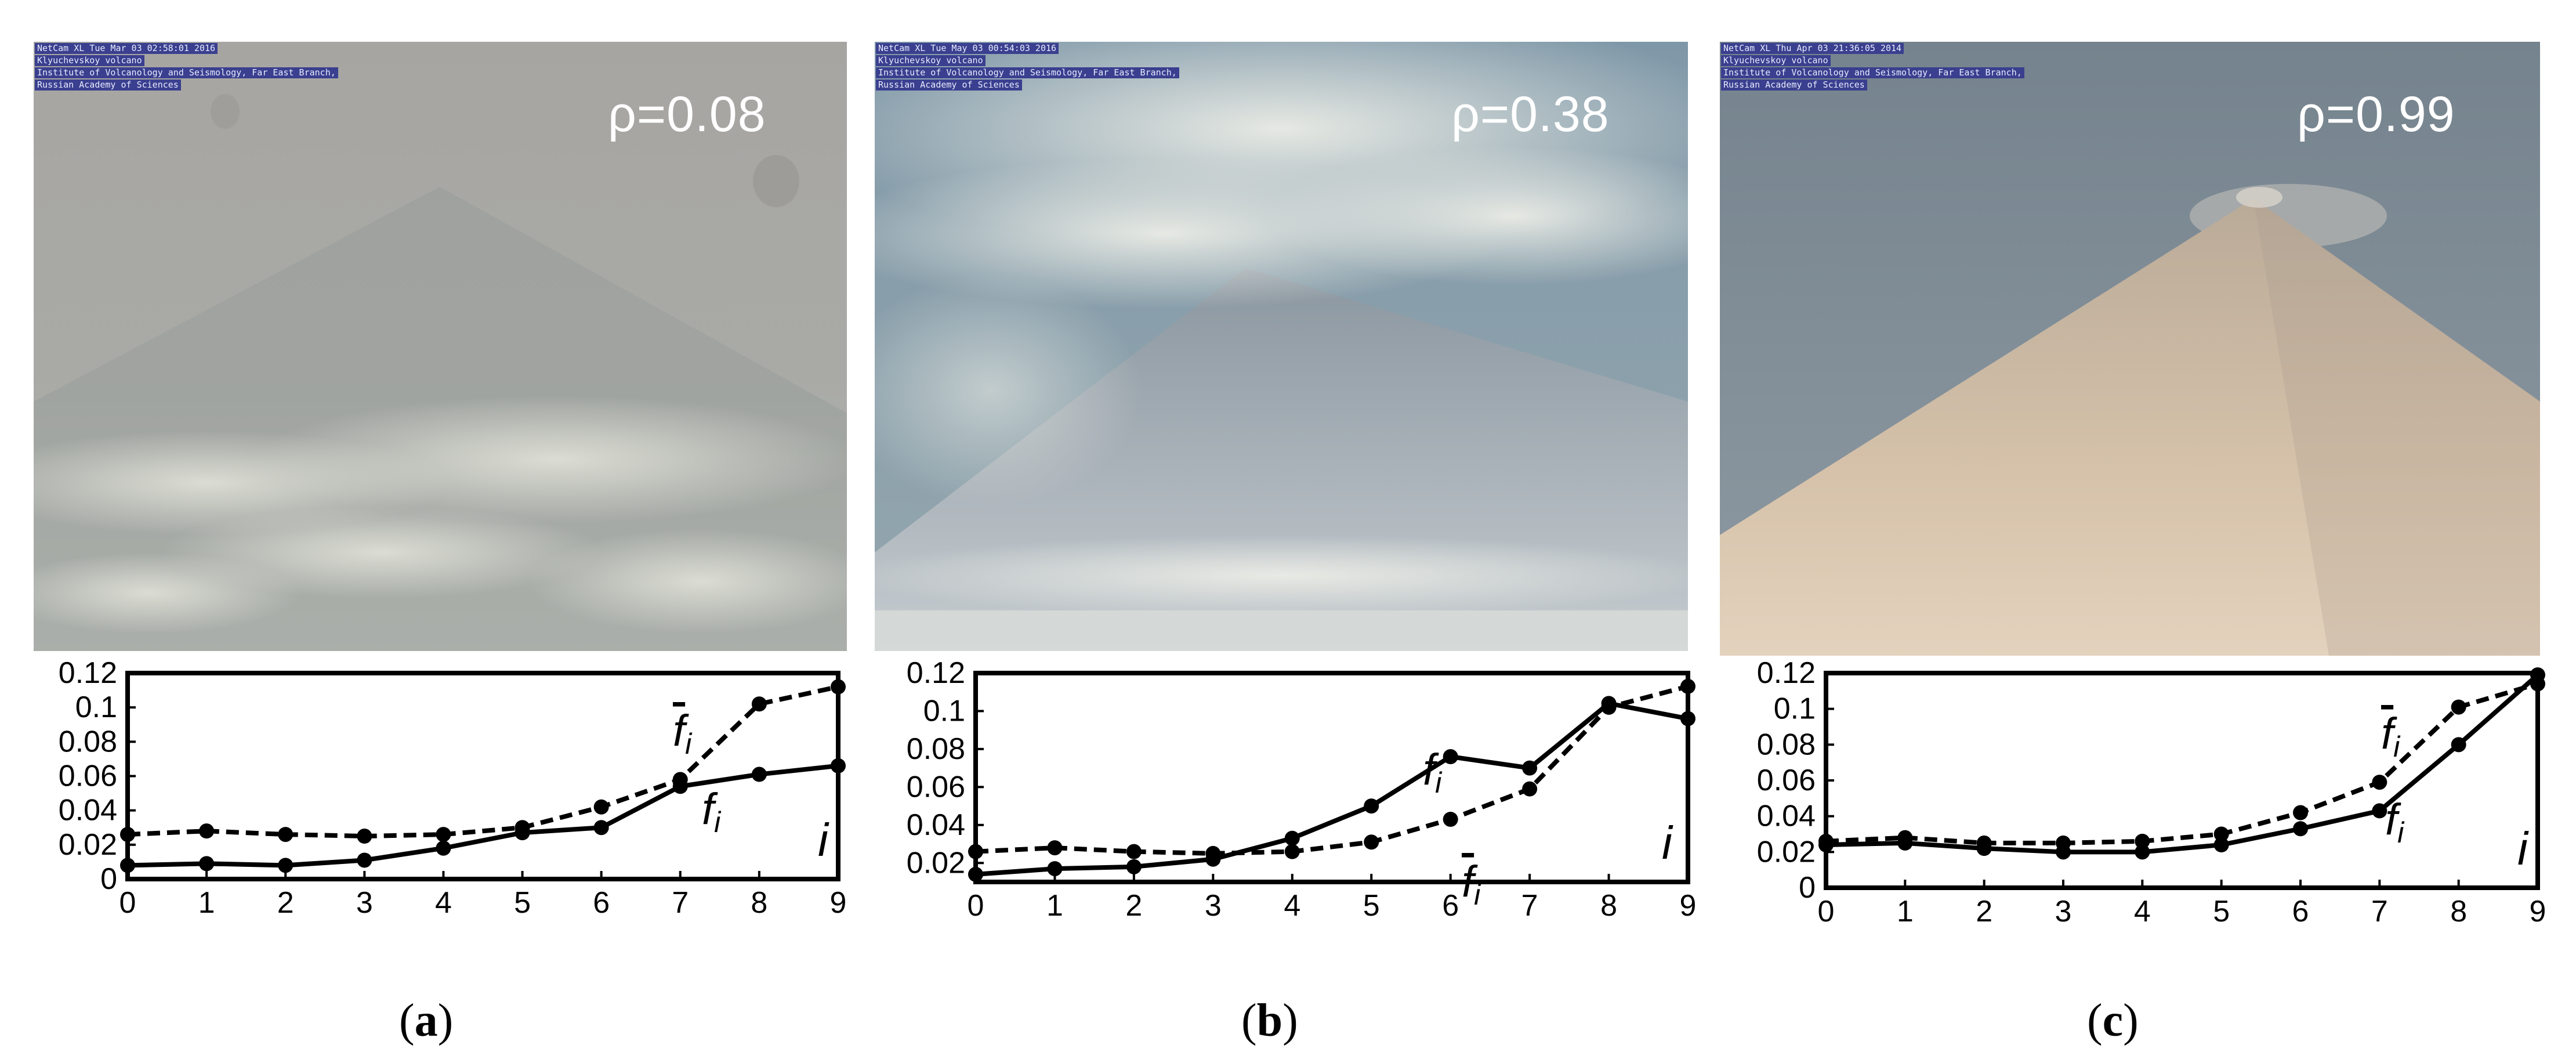 The height and width of the screenshot is (1063, 2576). I want to click on series-f-line, so click(483, 816).